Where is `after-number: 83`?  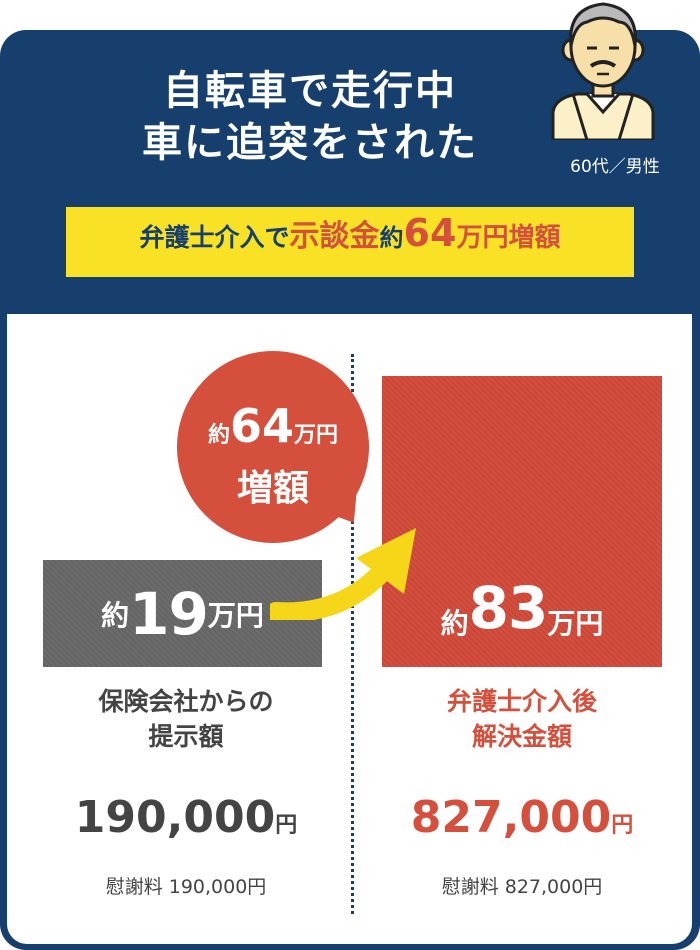 after-number: 83 is located at coordinates (508, 608).